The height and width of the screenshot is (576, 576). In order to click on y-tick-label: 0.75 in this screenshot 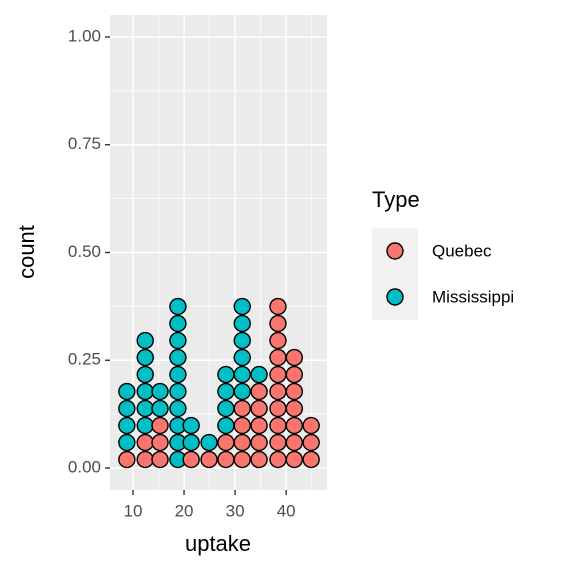, I will do `click(84, 143)`.